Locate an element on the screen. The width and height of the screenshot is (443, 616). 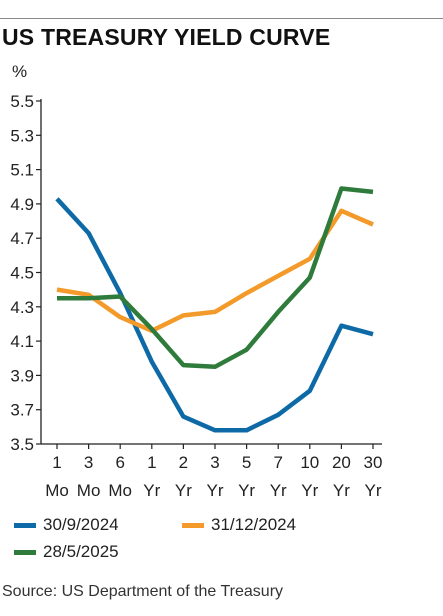
y-axis-unit-label: % is located at coordinates (20, 71).